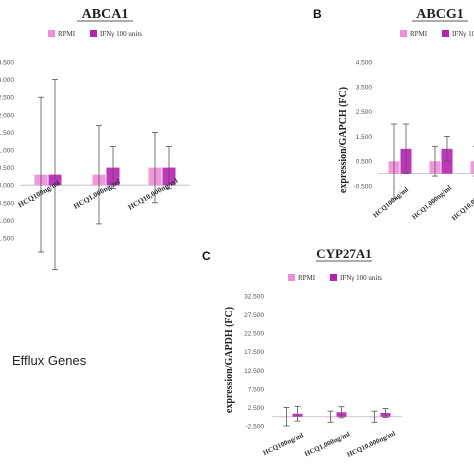 The height and width of the screenshot is (474, 474). What do you see at coordinates (7, 151) in the screenshot?
I see `y-tick-label: 1.000` at bounding box center [7, 151].